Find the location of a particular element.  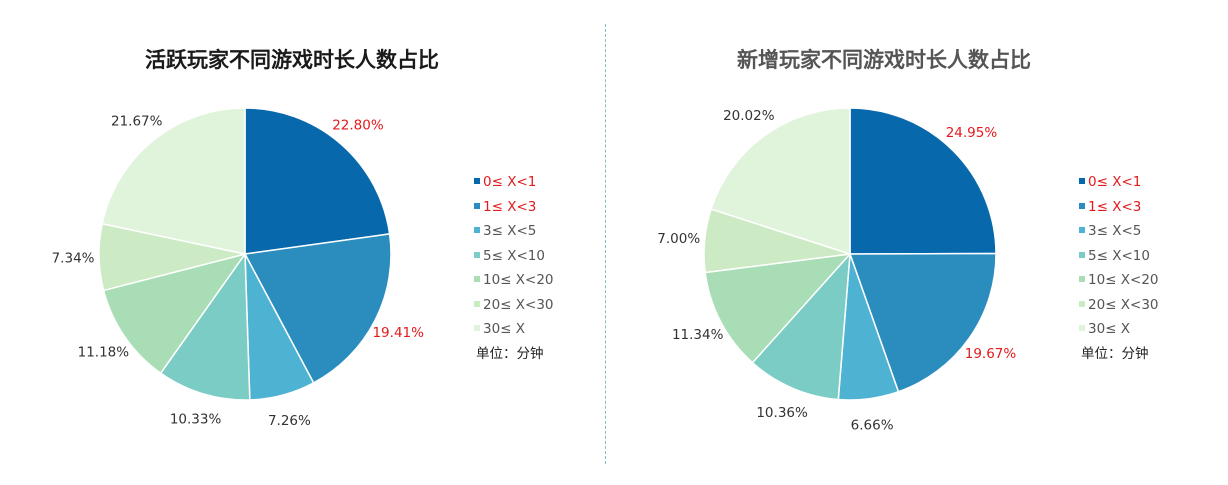

chart-title-active: 活跃玩家不同游戏时长人数占比 is located at coordinates (292, 60).